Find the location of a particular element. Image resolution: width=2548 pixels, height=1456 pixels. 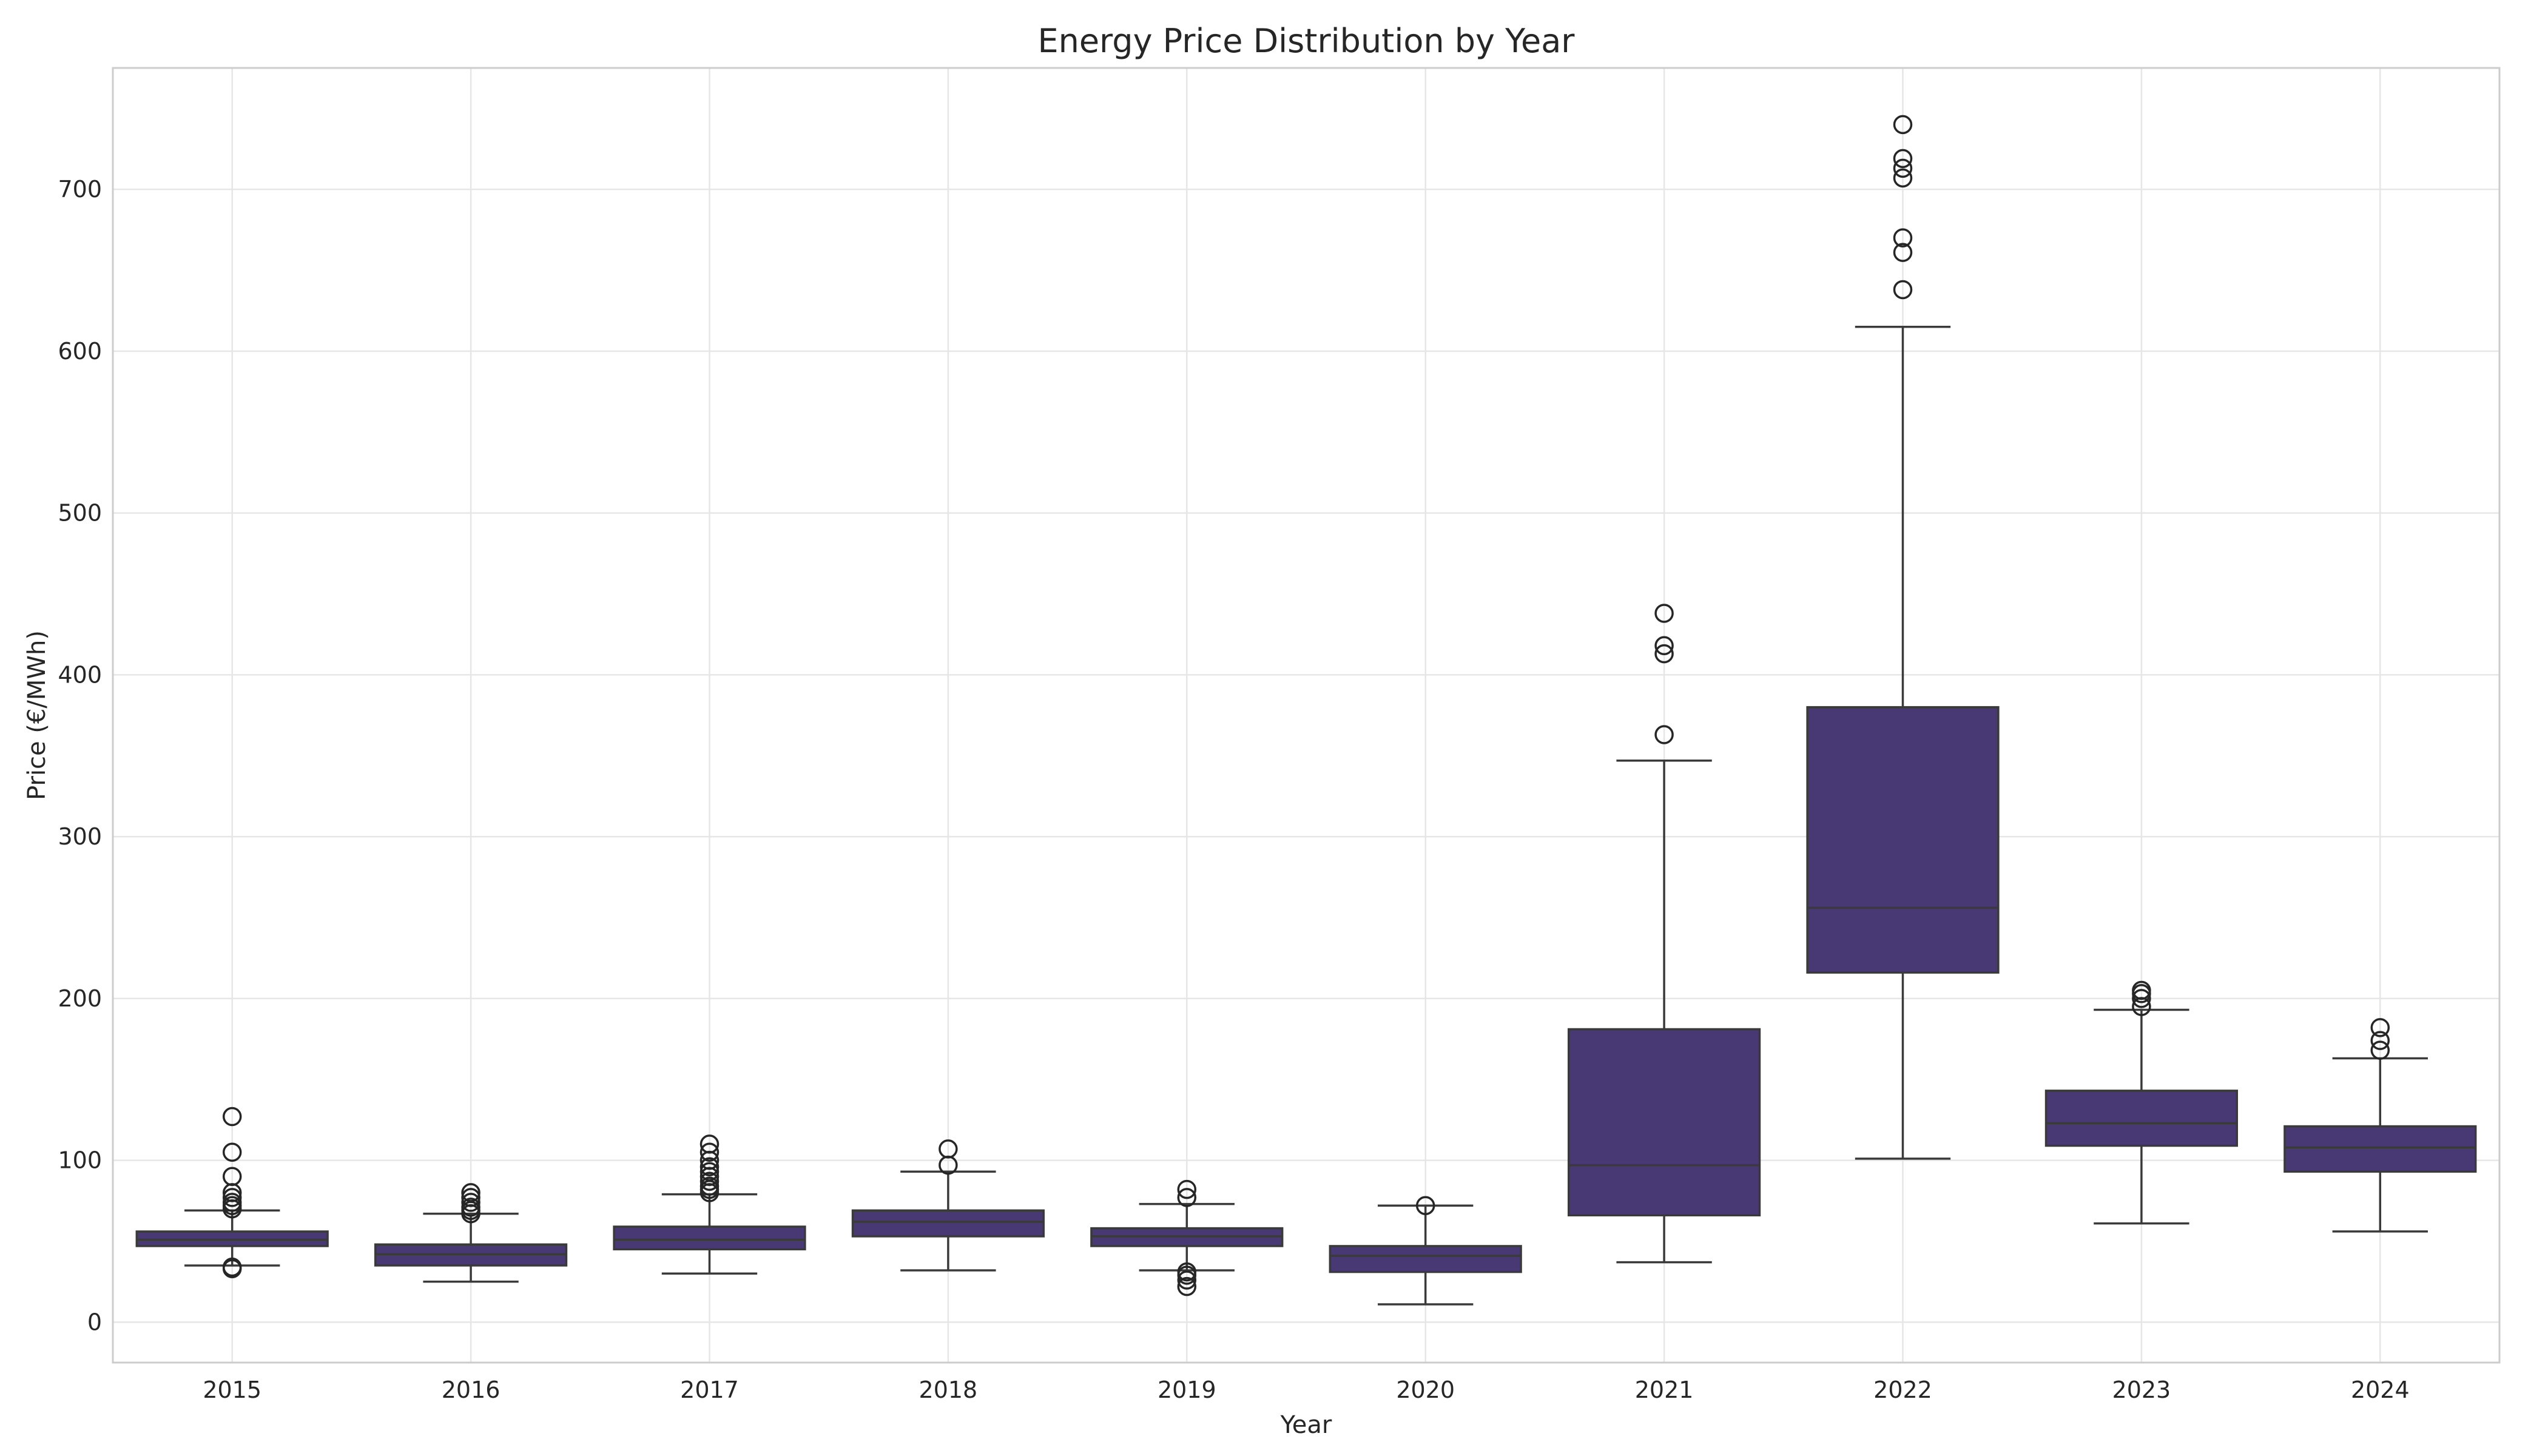

x-tick-label: 2020 is located at coordinates (1425, 1390).